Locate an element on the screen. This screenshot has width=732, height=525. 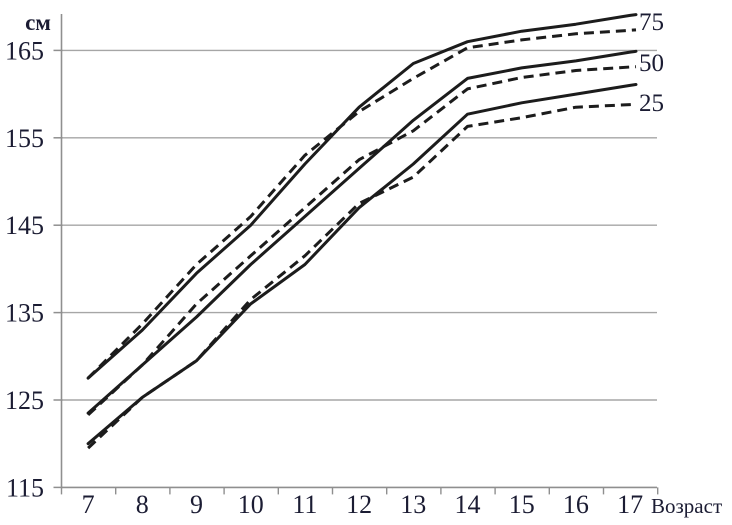
series-label-75: 75 is located at coordinates (651, 22).